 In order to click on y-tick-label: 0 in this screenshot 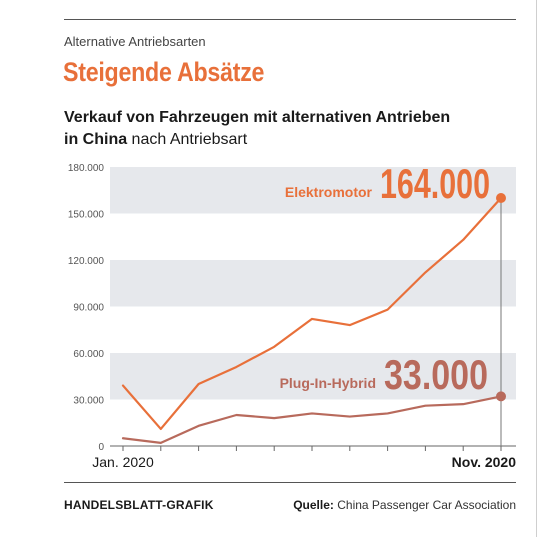, I will do `click(101, 447)`.